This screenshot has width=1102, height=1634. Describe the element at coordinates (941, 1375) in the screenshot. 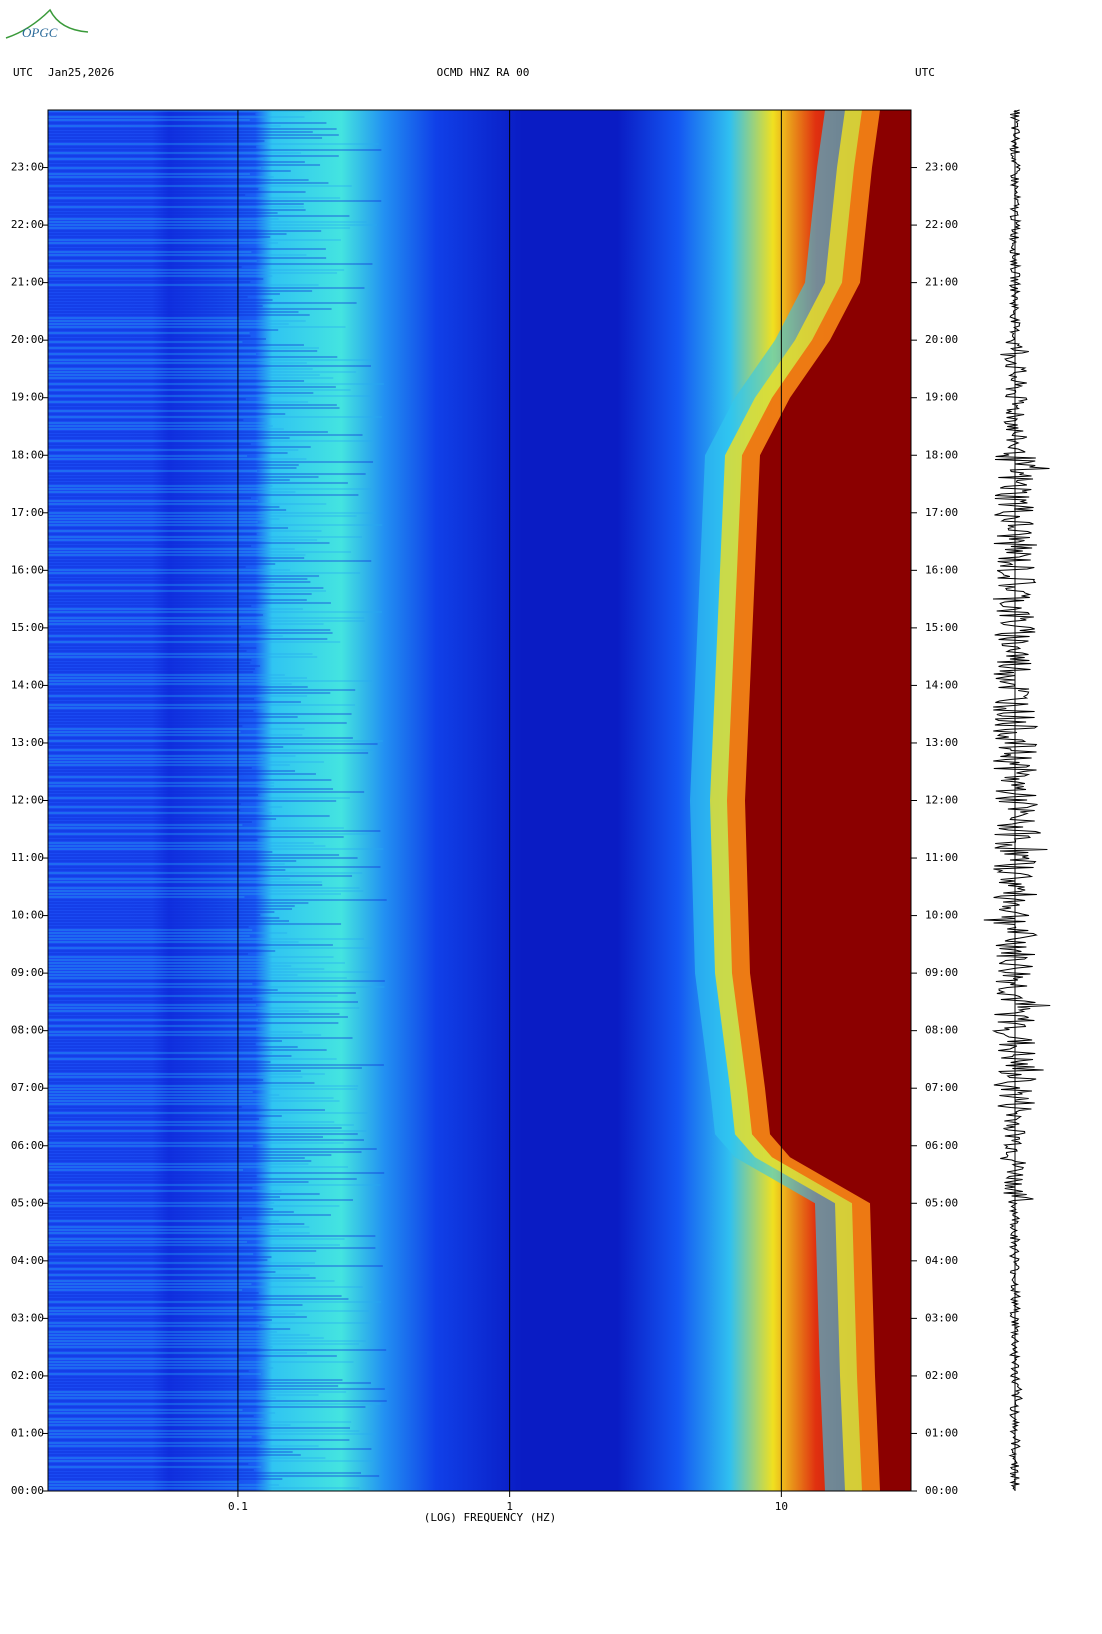

I see `y-tick-label: 02:00` at that location.